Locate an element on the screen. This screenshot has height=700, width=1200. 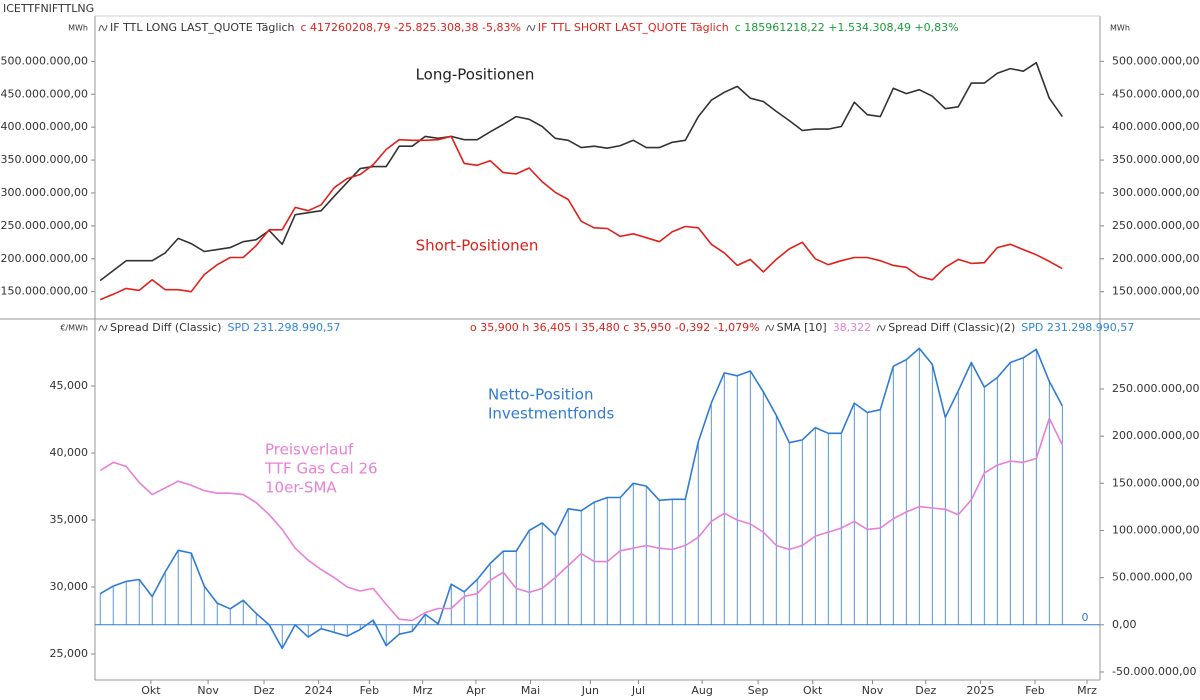
annotation: 10er-SMA is located at coordinates (301, 488).